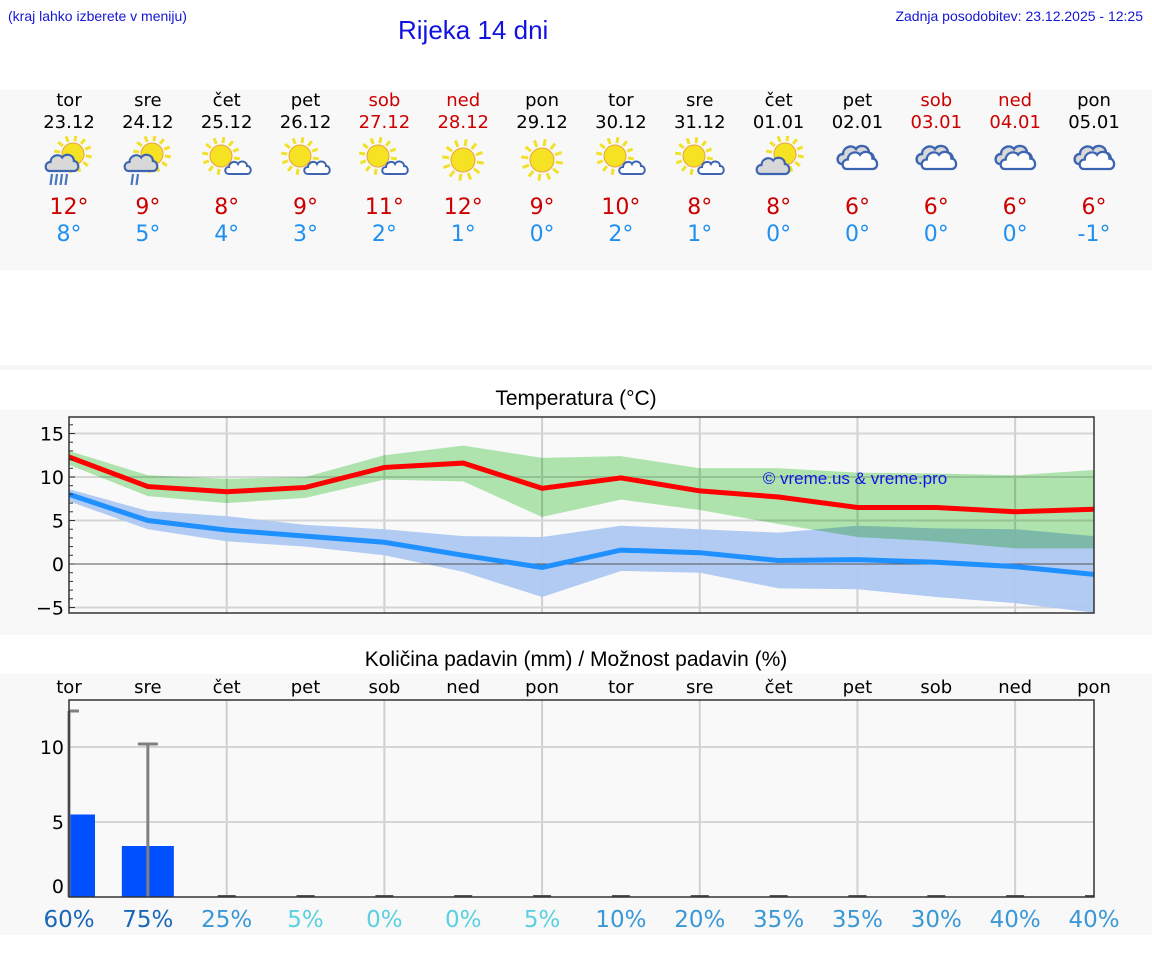 Image resolution: width=1152 pixels, height=975 pixels. Describe the element at coordinates (463, 920) in the screenshot. I see `svg-text: 0%` at that location.